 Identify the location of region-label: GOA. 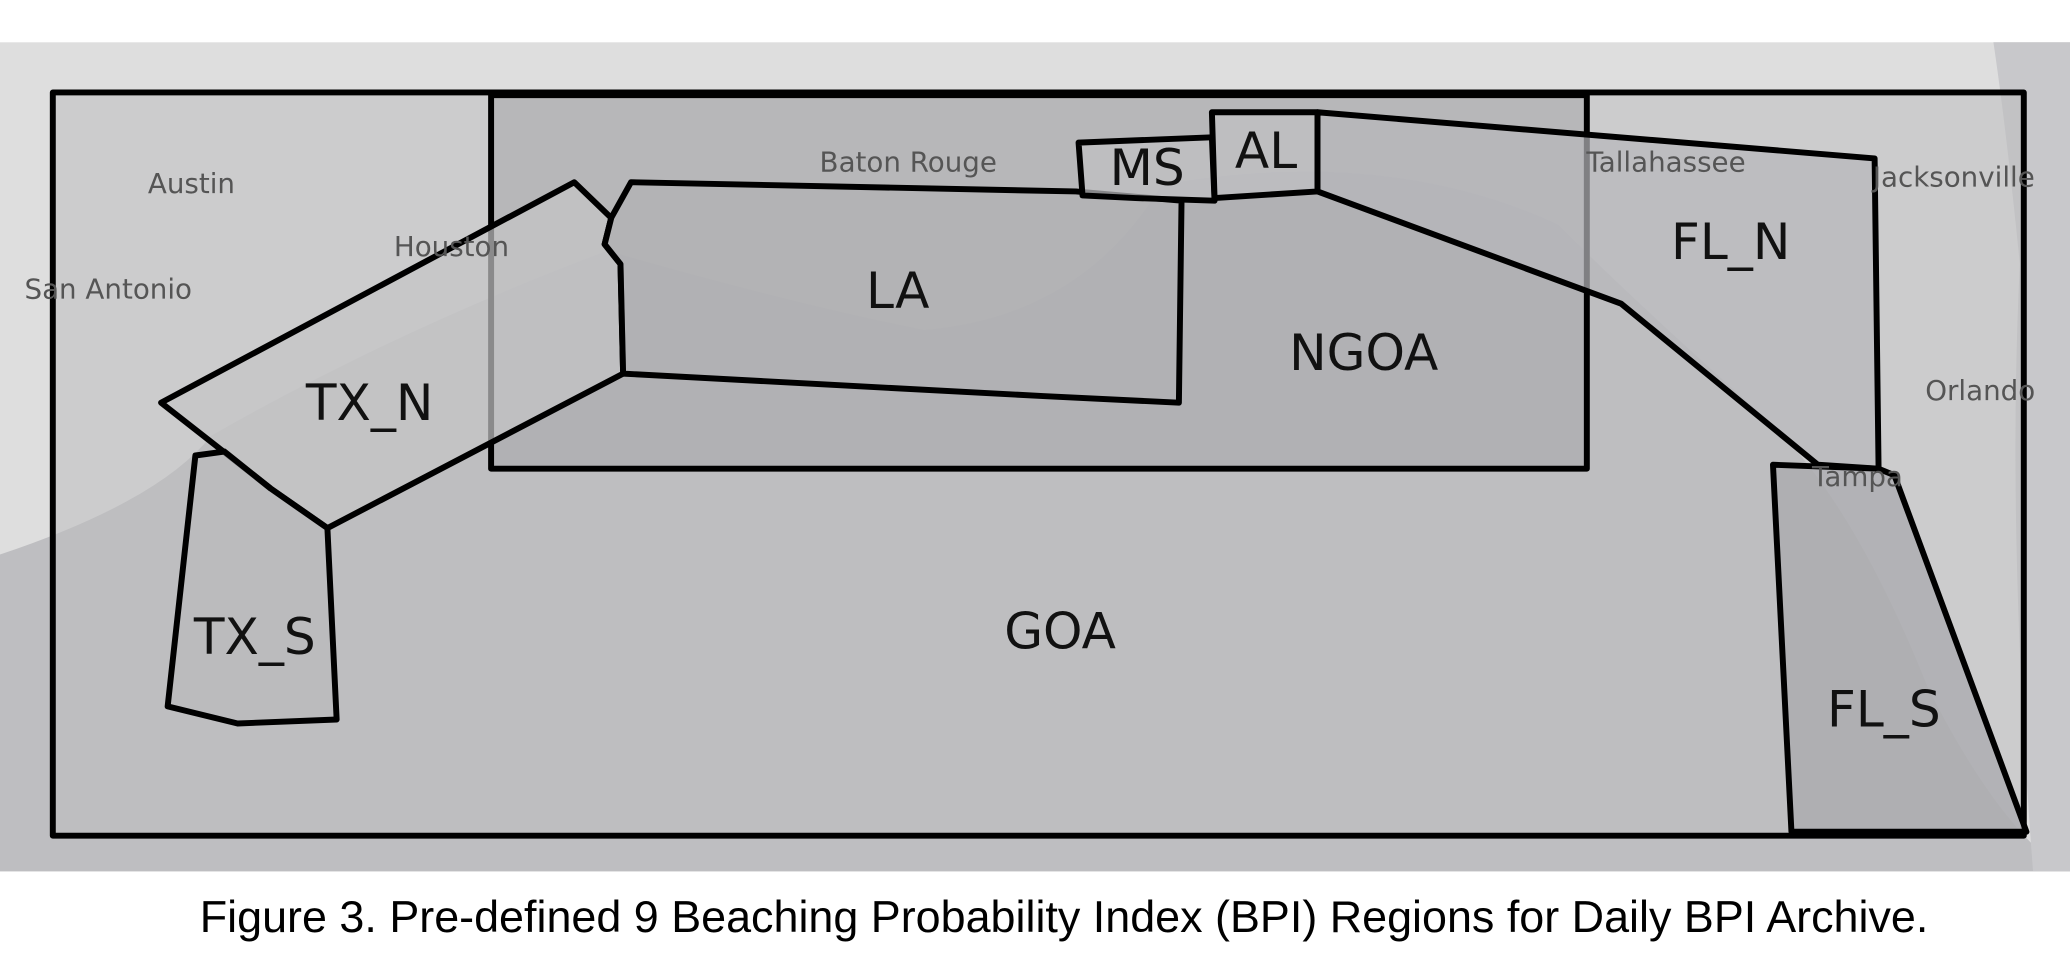
(1060, 631).